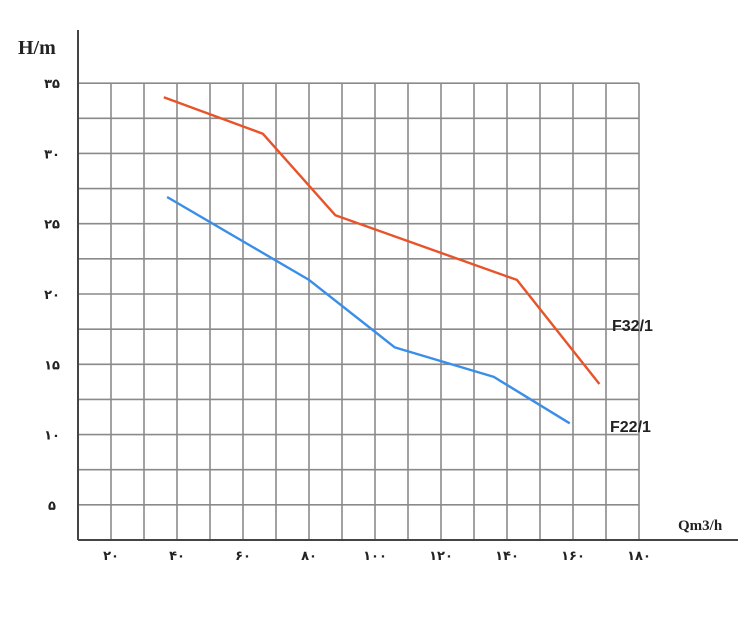 The height and width of the screenshot is (620, 750). Describe the element at coordinates (309, 556) in the screenshot. I see `x-tick-label: ۸۰` at that location.